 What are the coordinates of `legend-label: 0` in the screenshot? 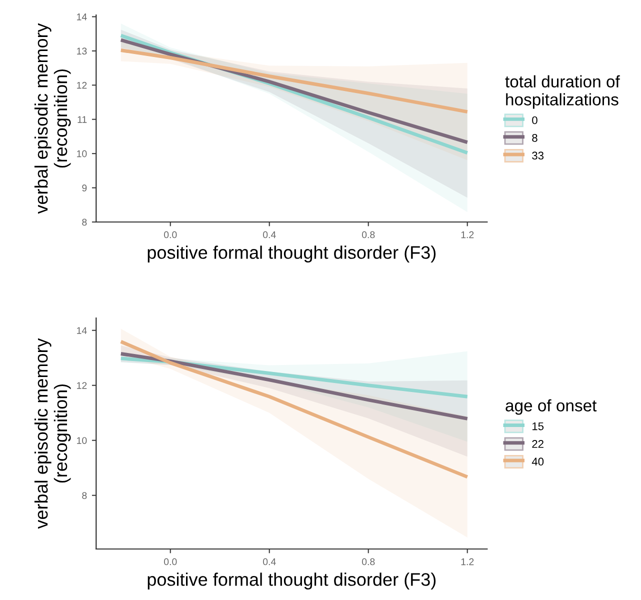 It's located at (535, 120).